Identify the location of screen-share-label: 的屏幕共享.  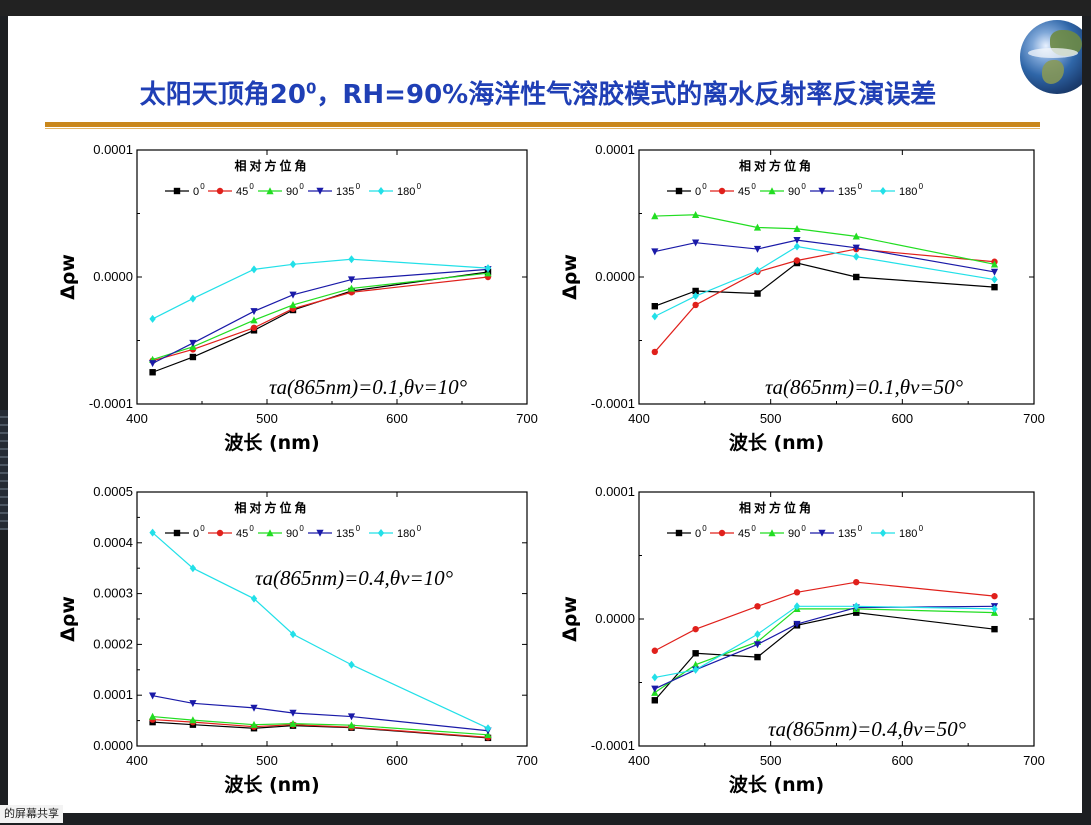
(31, 814).